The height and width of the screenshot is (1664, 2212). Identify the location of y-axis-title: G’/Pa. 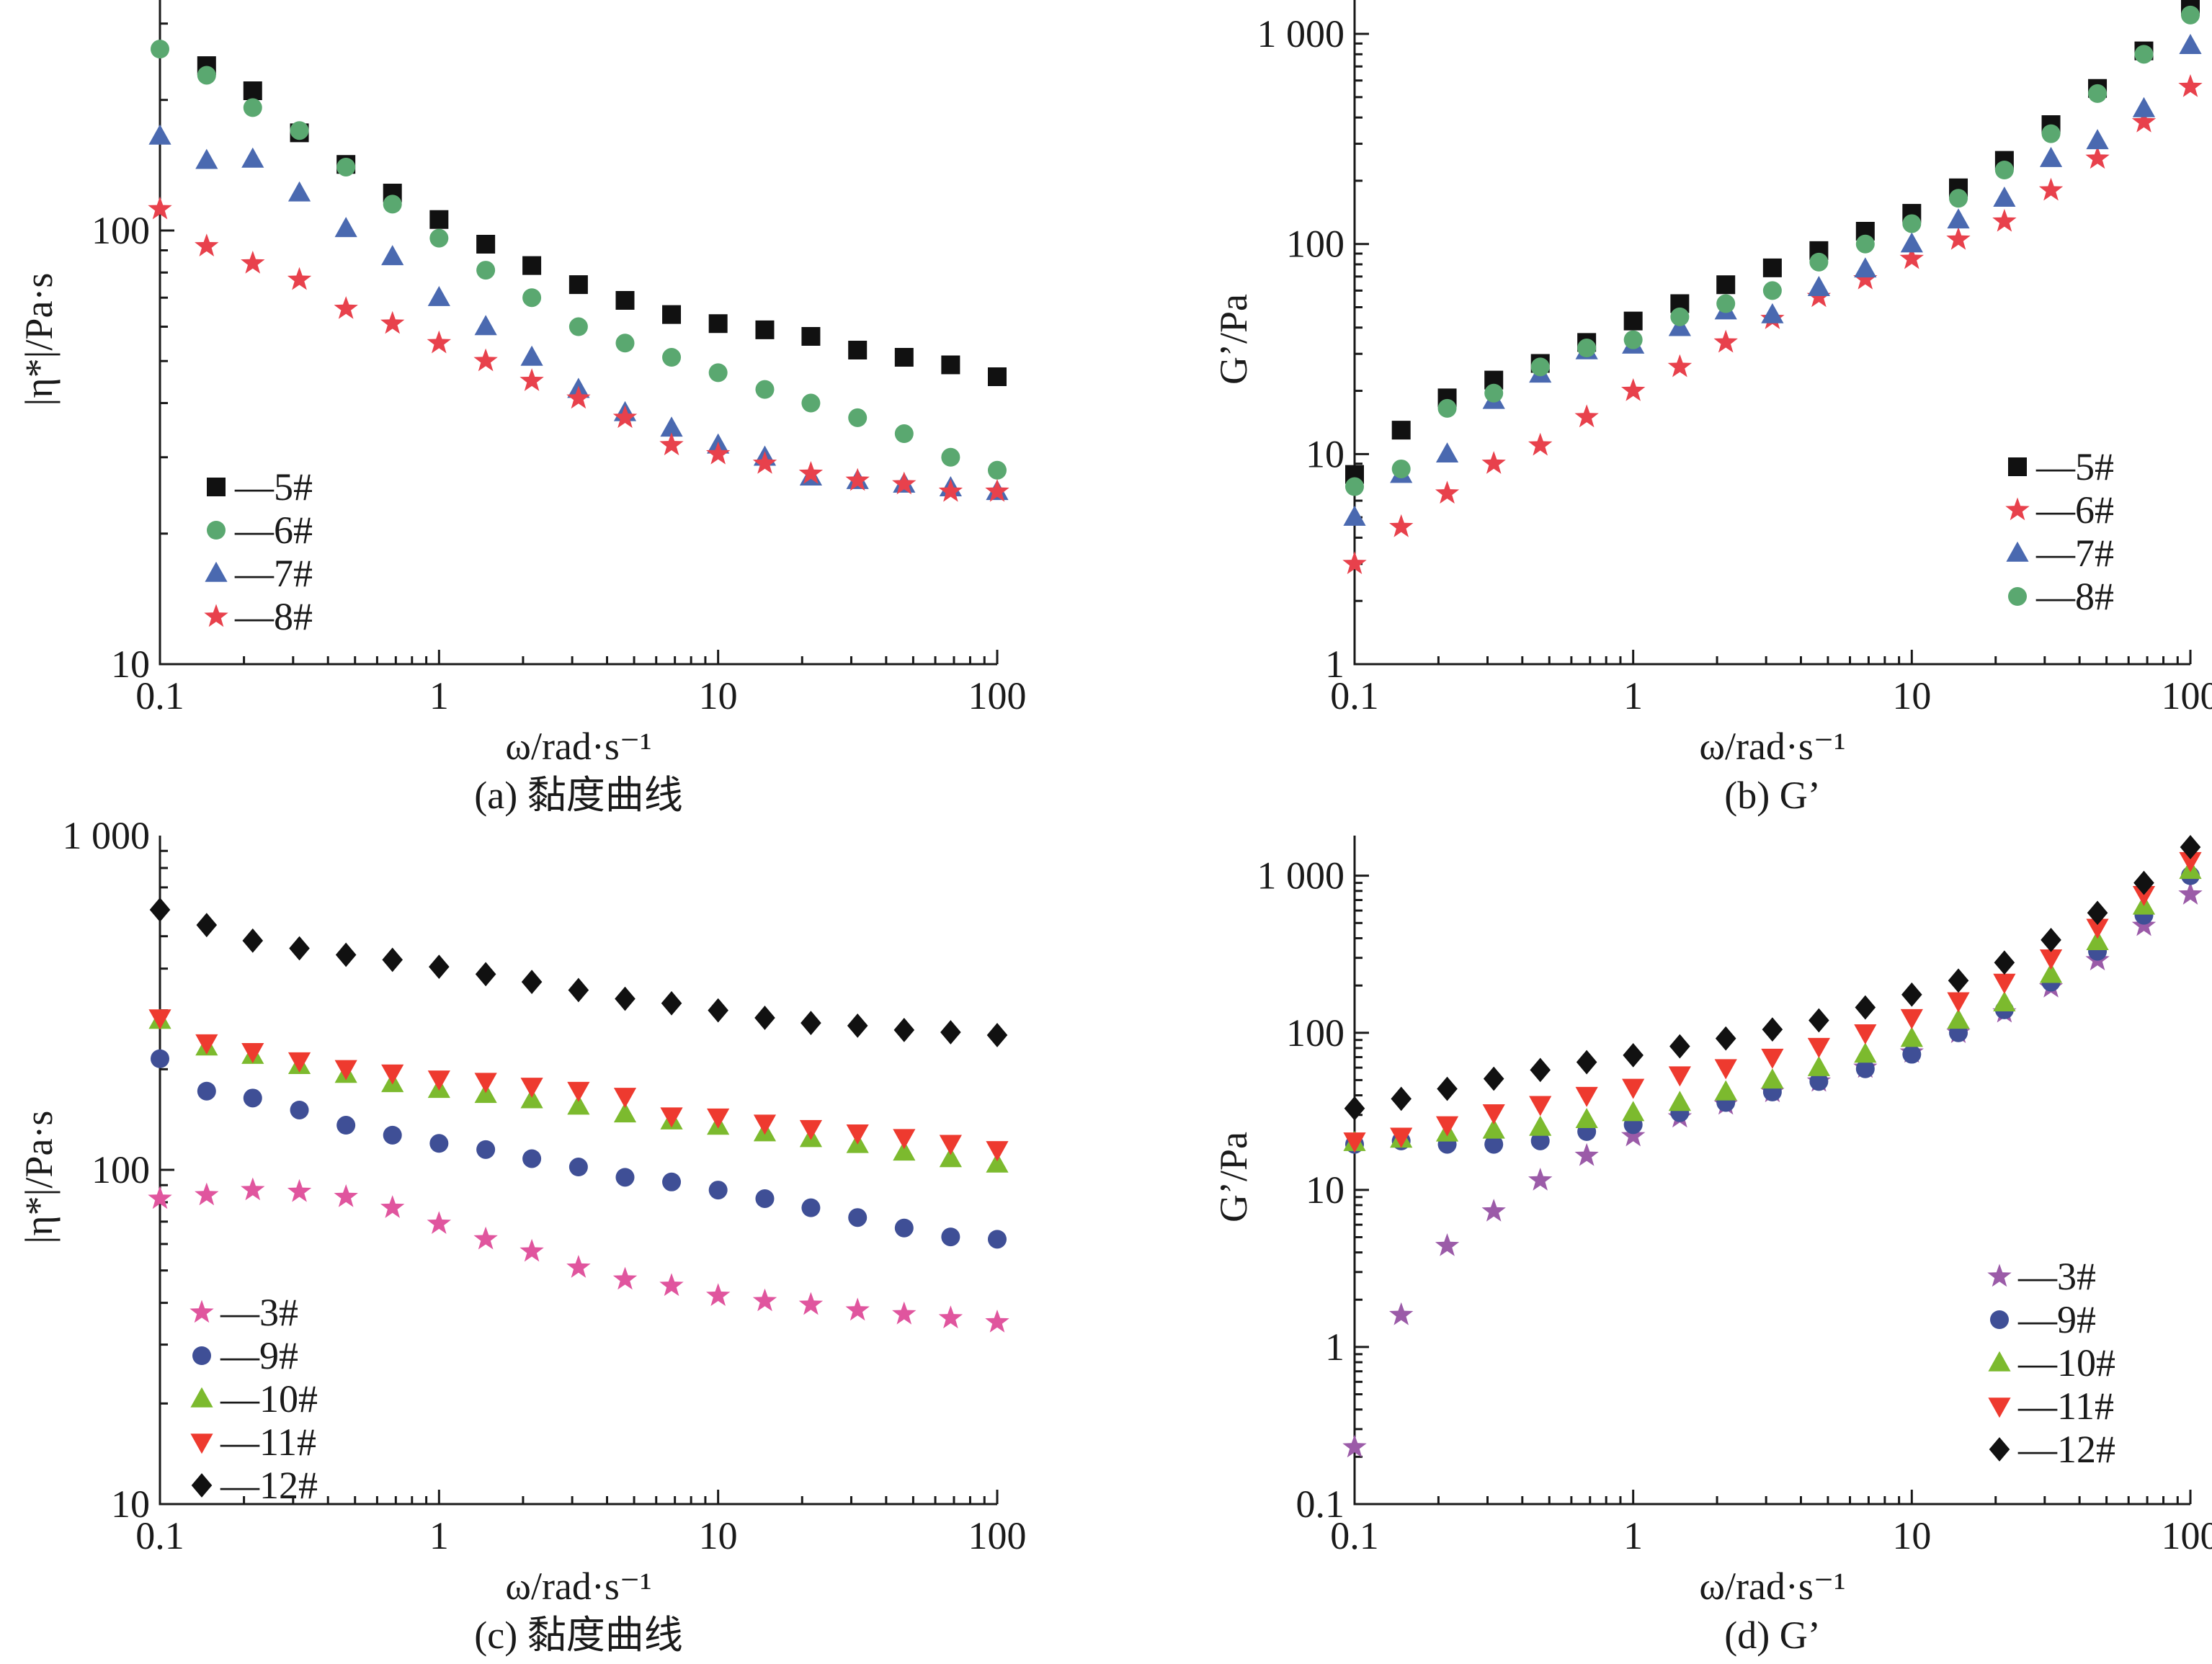
(1233, 1177).